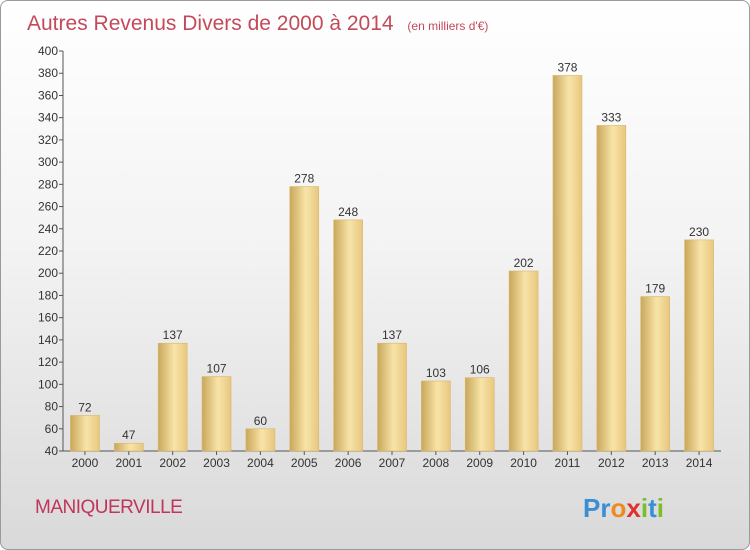 The width and height of the screenshot is (750, 550). Describe the element at coordinates (52, 451) in the screenshot. I see `y-tick-label: 40` at that location.